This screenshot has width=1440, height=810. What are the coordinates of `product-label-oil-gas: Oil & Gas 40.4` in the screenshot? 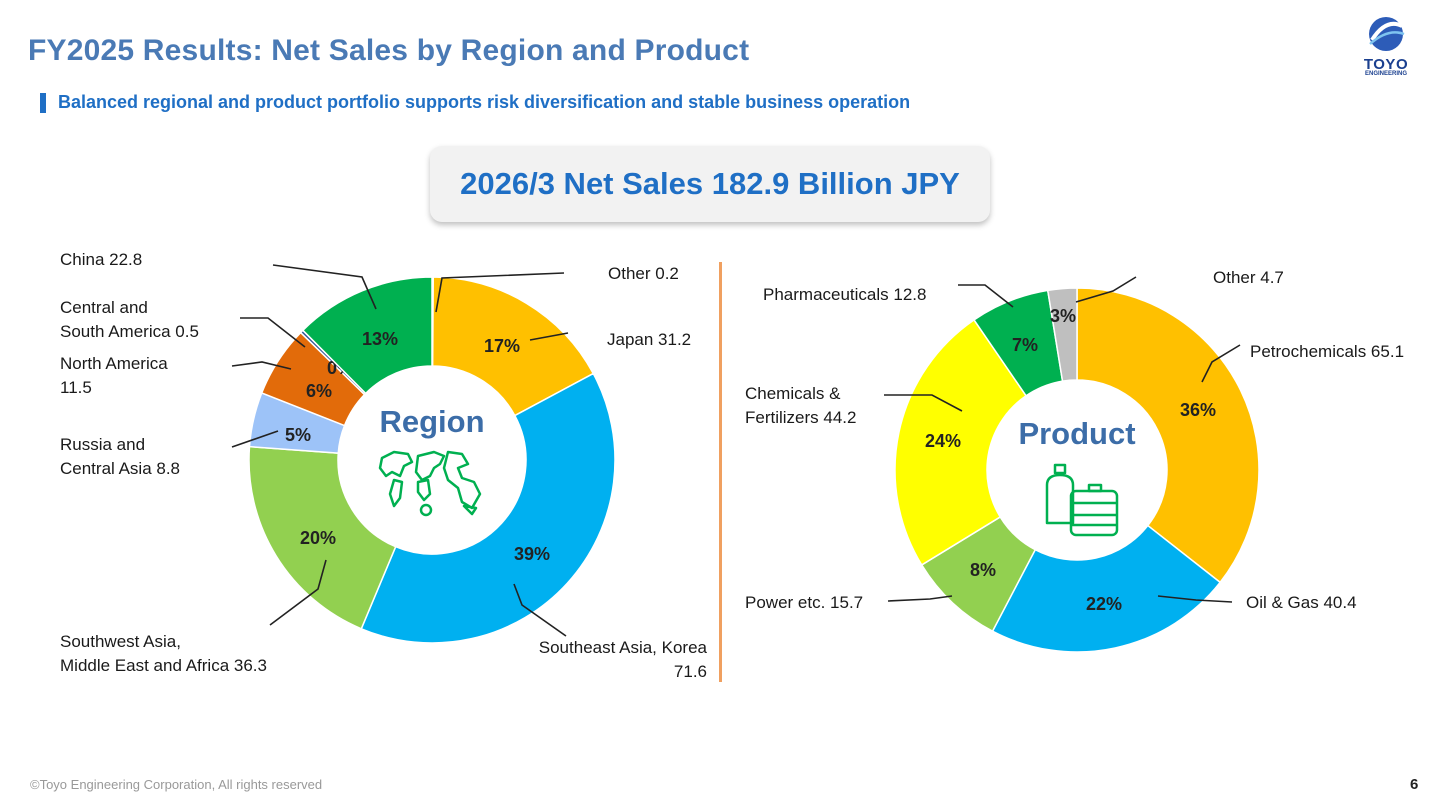 It's located at (1301, 602).